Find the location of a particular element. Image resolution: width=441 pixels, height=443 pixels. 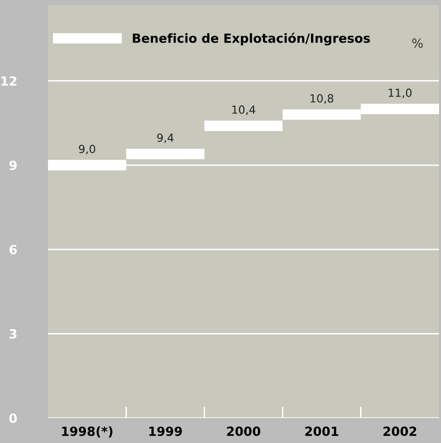

y-tick-label: 6 is located at coordinates (13, 249).